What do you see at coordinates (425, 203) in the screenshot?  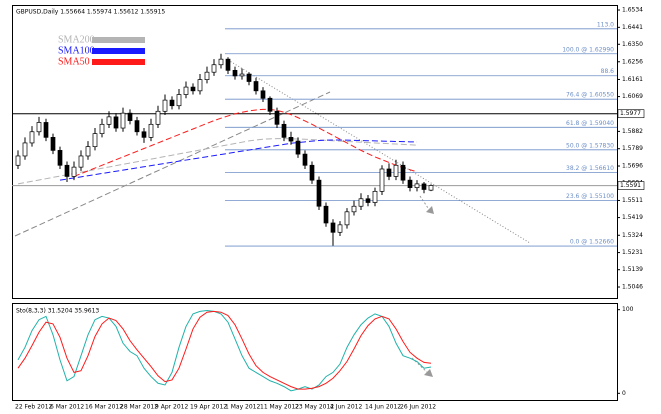 I see `projection-arrow` at bounding box center [425, 203].